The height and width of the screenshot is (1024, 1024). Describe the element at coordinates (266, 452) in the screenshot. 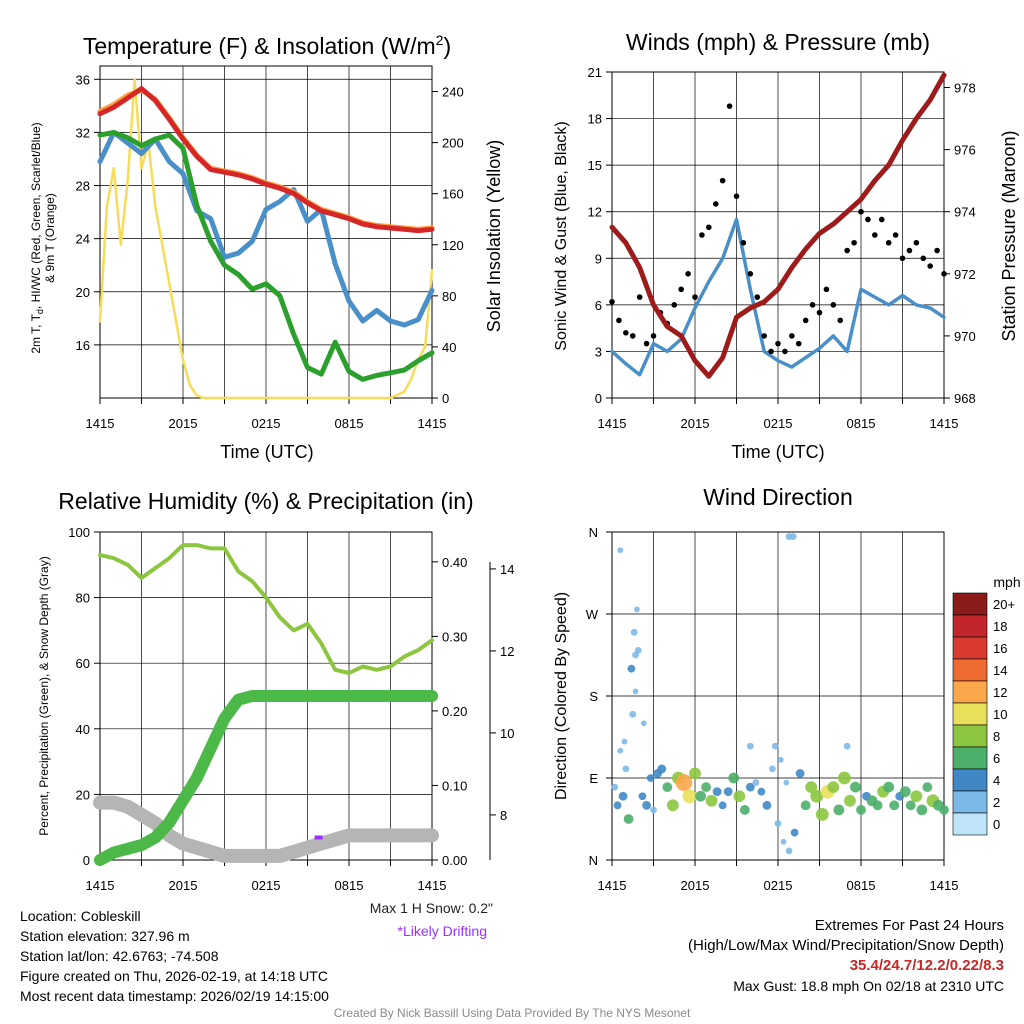

I see `temperature-x-label: Time (UTC)` at that location.